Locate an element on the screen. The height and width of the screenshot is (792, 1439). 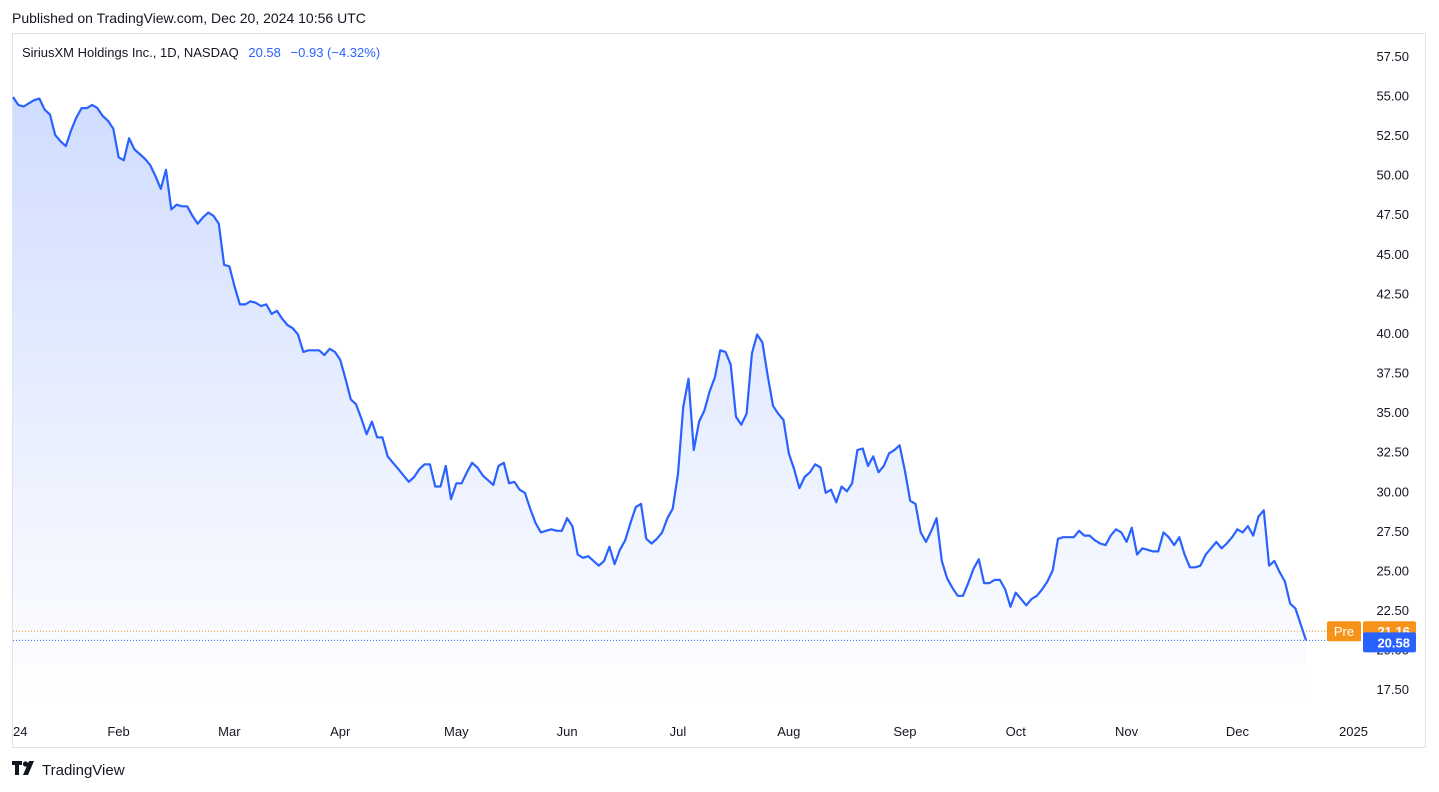
pre-label-badge is located at coordinates (1344, 631).